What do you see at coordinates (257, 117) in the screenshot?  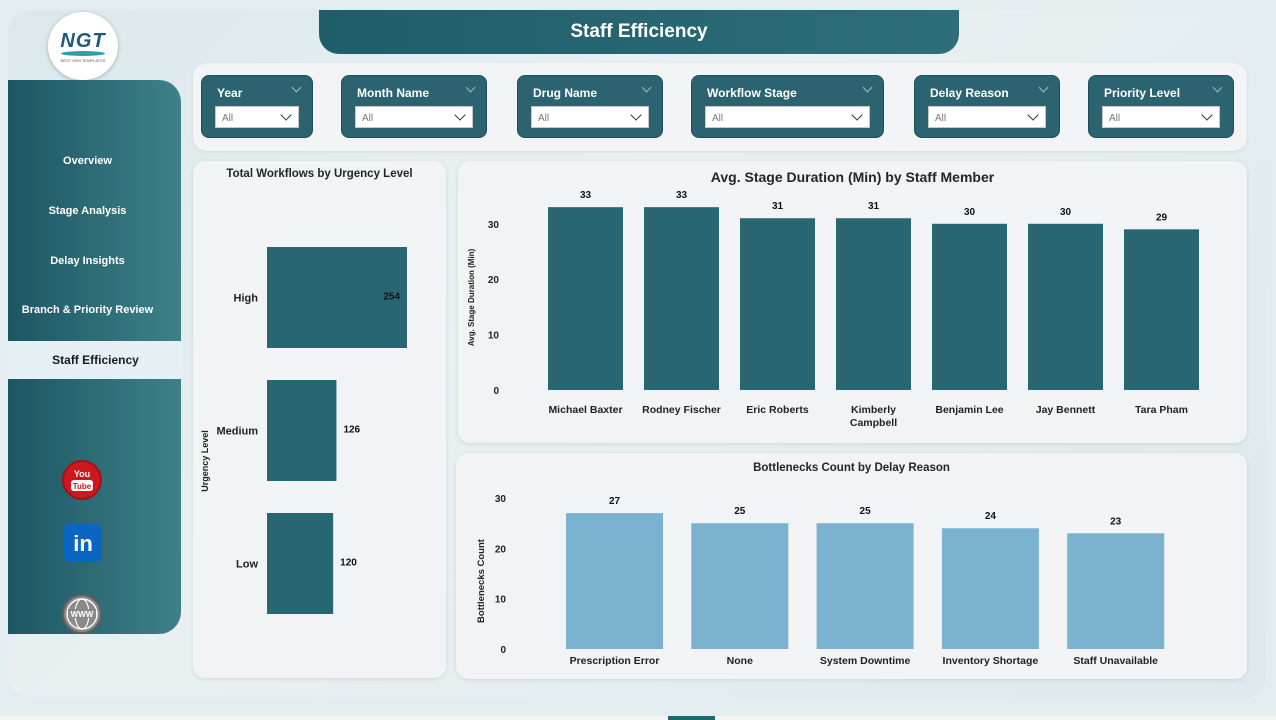 I see `year-dropdown: All` at bounding box center [257, 117].